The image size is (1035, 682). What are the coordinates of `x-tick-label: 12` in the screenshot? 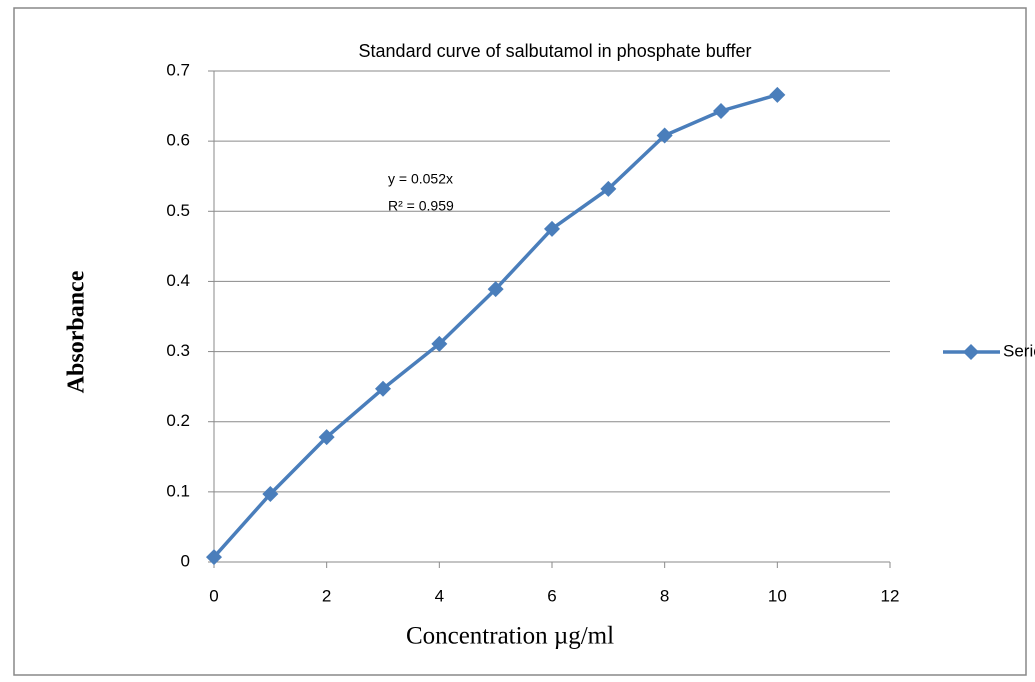 It's located at (890, 595).